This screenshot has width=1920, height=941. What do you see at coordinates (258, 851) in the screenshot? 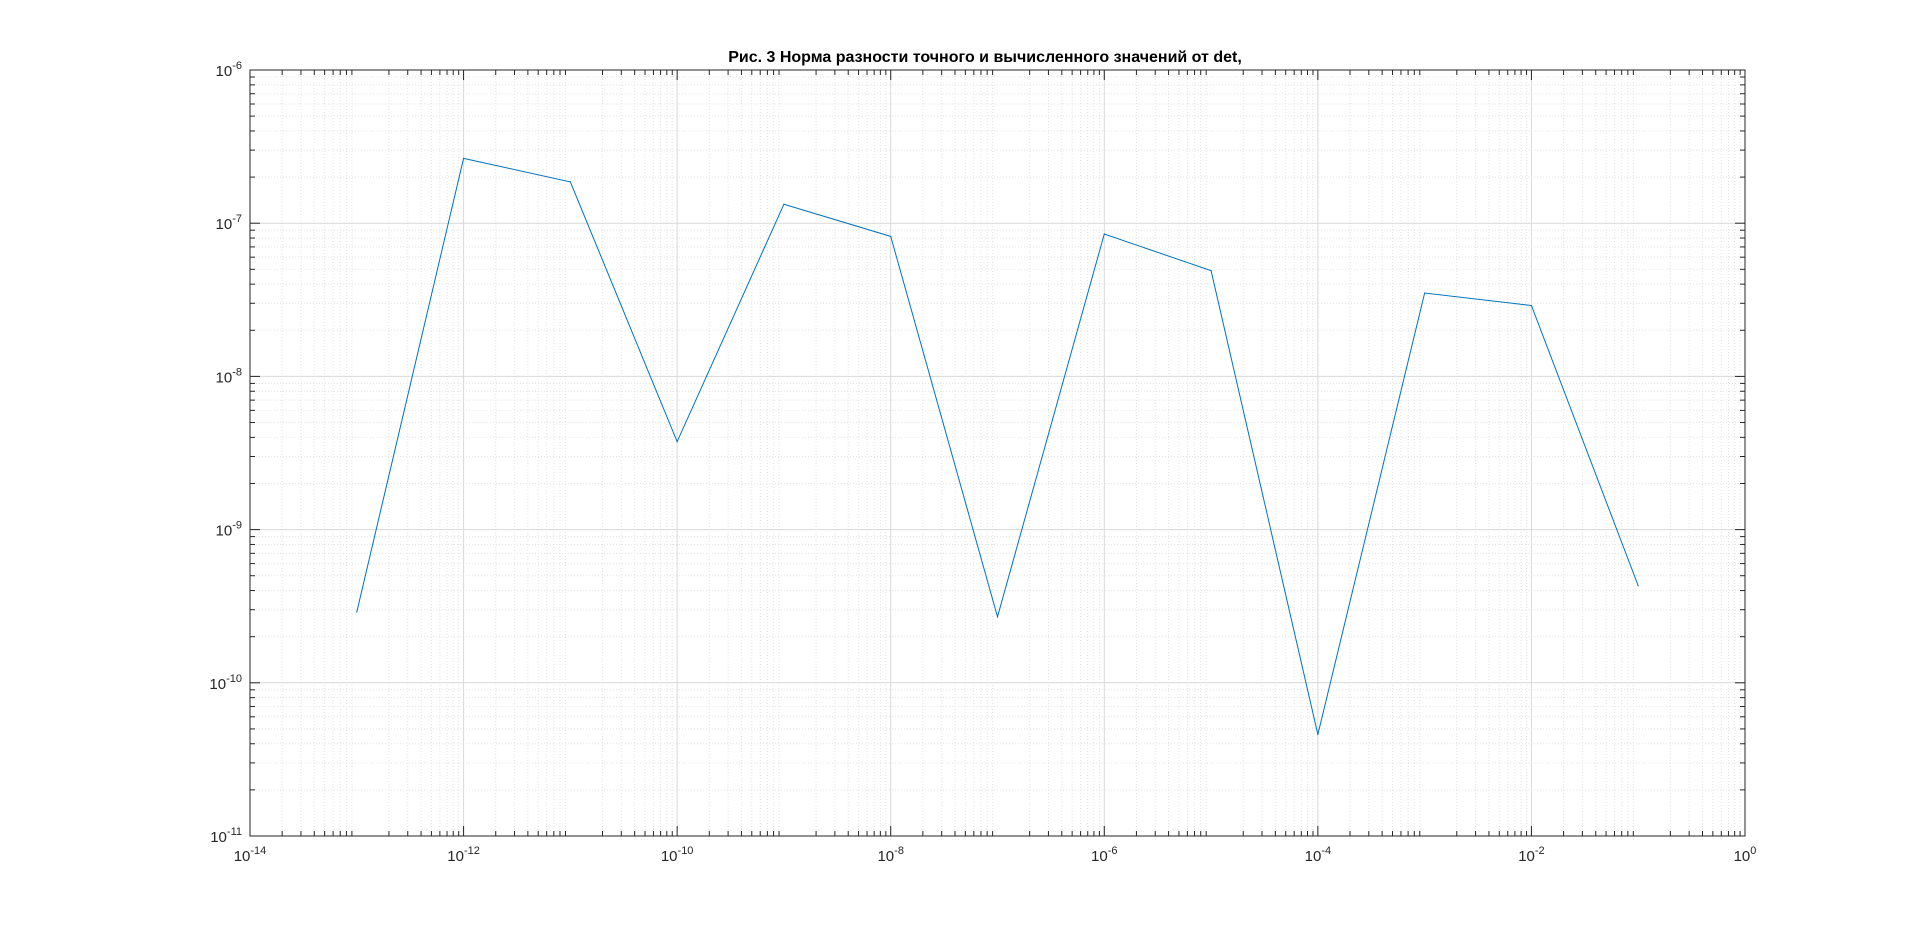
I see `x-tick-label-exponent: -14` at bounding box center [258, 851].